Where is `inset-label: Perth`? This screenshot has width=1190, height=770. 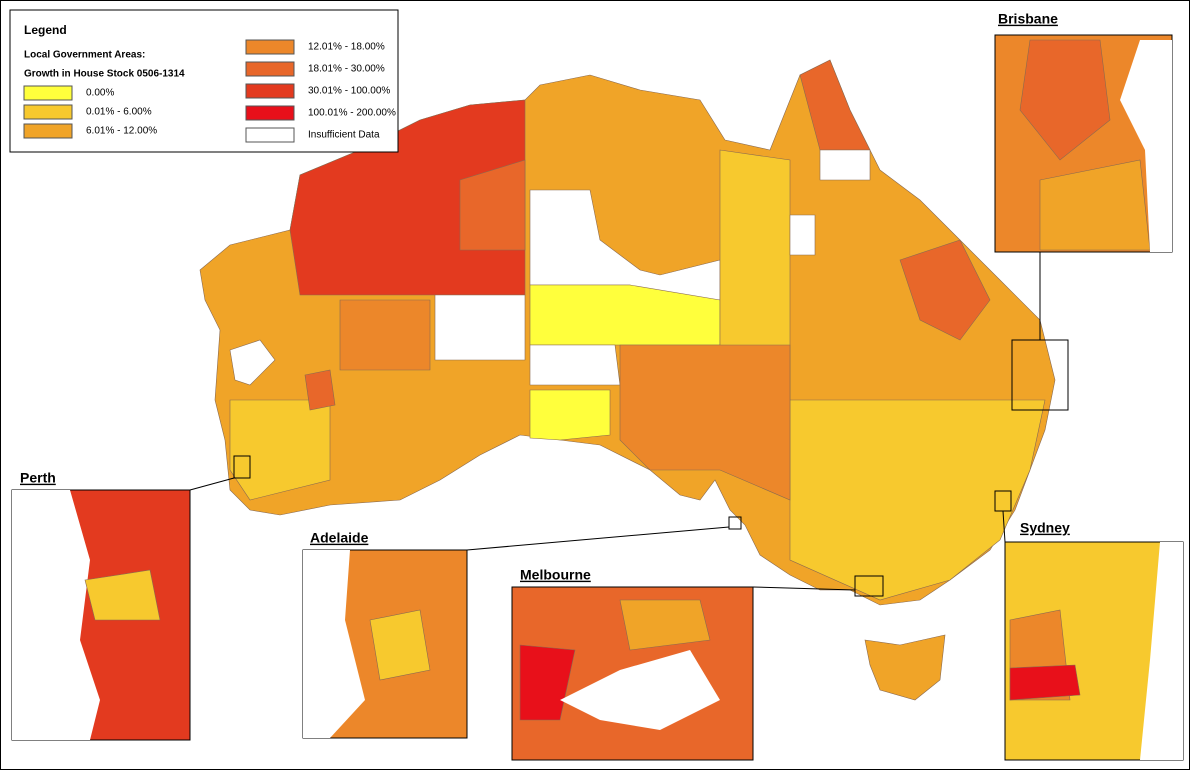
inset-label: Perth is located at coordinates (38, 478).